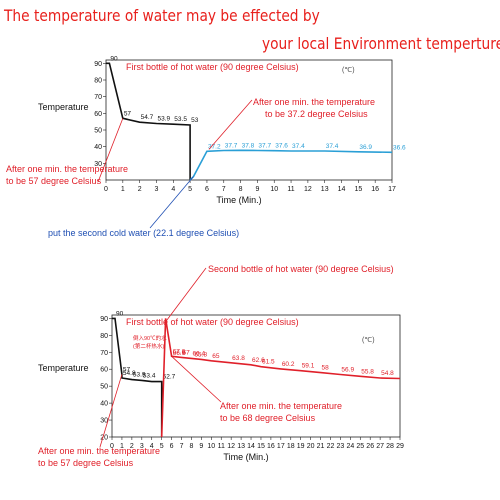  I want to click on y-tick-label: 70, so click(104, 353).